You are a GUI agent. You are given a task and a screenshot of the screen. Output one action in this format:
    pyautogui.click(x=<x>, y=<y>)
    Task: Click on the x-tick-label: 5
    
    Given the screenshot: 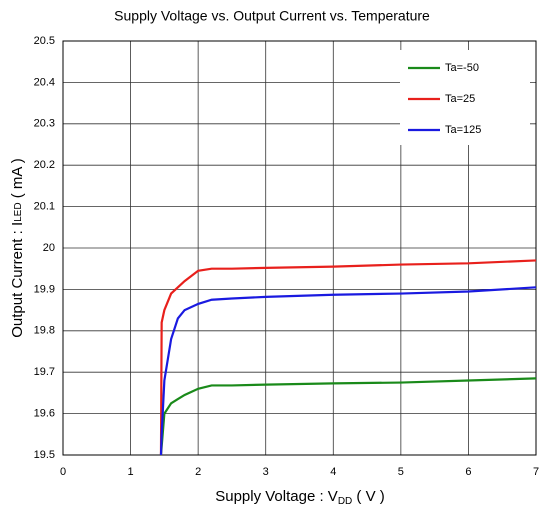 What is the action you would take?
    pyautogui.click(x=401, y=472)
    